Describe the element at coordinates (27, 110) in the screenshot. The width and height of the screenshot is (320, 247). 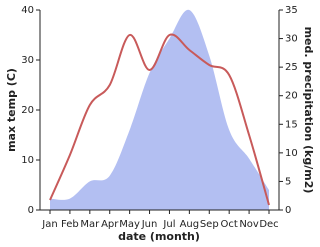
I see `y-tick-label: 20` at that location.